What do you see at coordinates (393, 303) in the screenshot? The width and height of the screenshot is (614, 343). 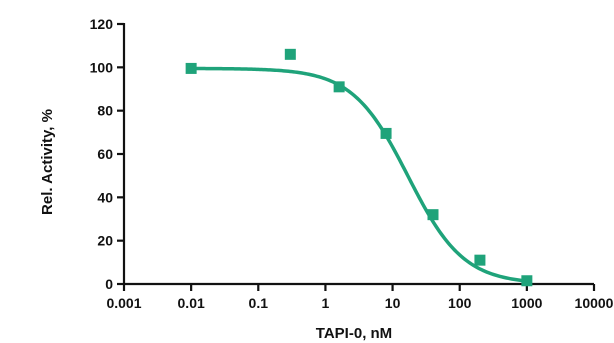 I see `x-tick-label: 10` at bounding box center [393, 303].